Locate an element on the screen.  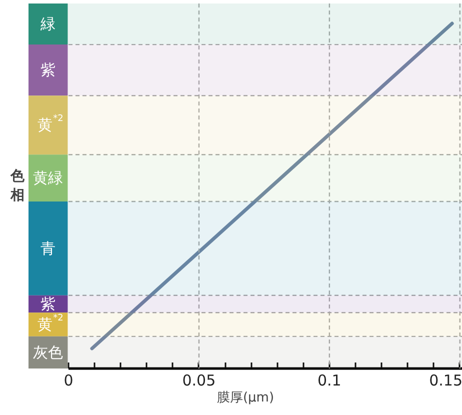
x-tick-label: 0 is located at coordinates (69, 381).